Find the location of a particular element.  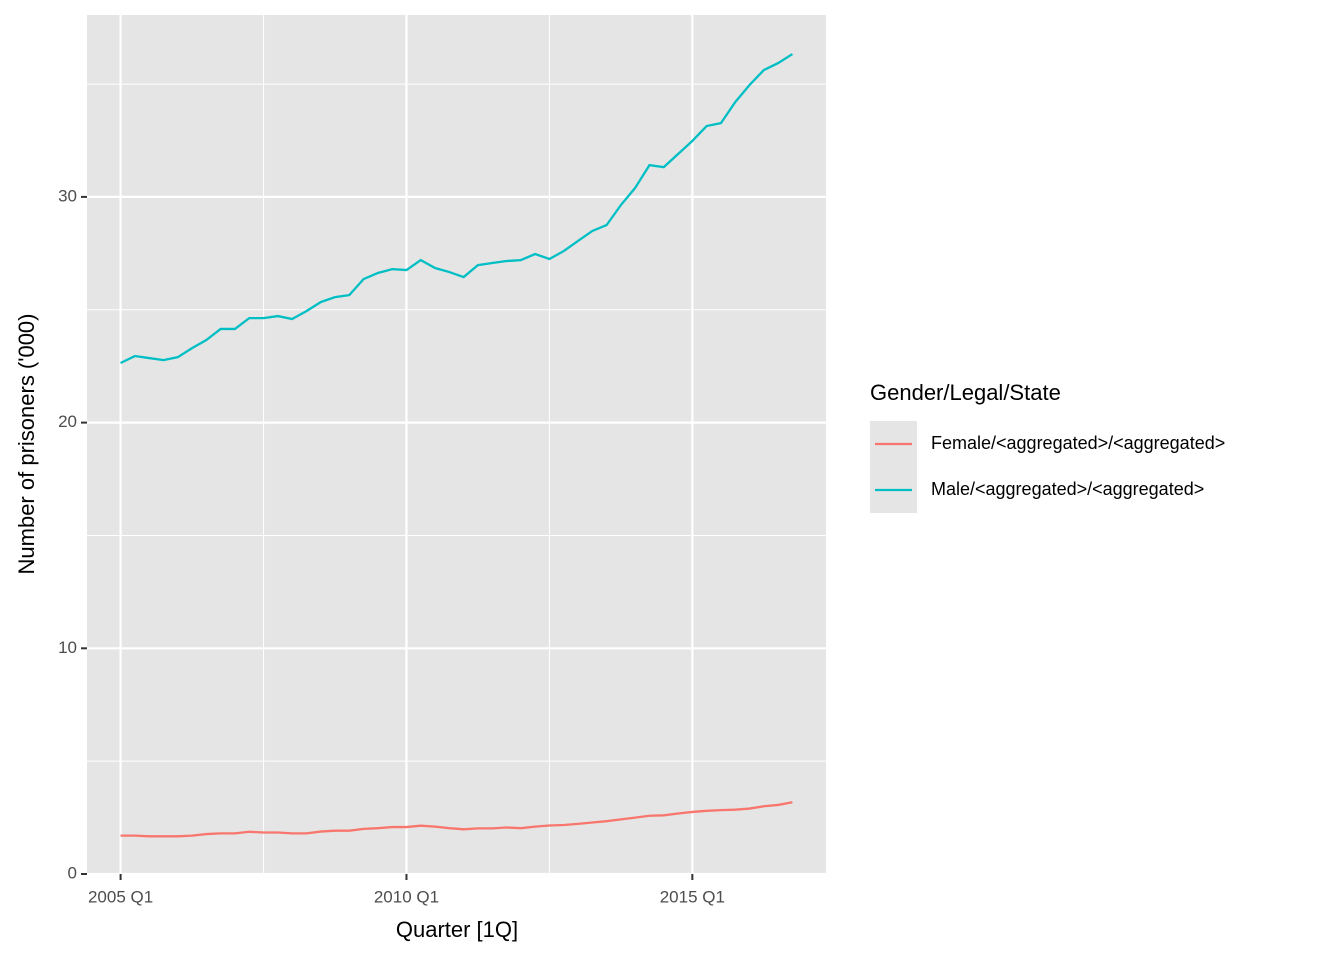

y-tick-label: 20 is located at coordinates (67, 421).